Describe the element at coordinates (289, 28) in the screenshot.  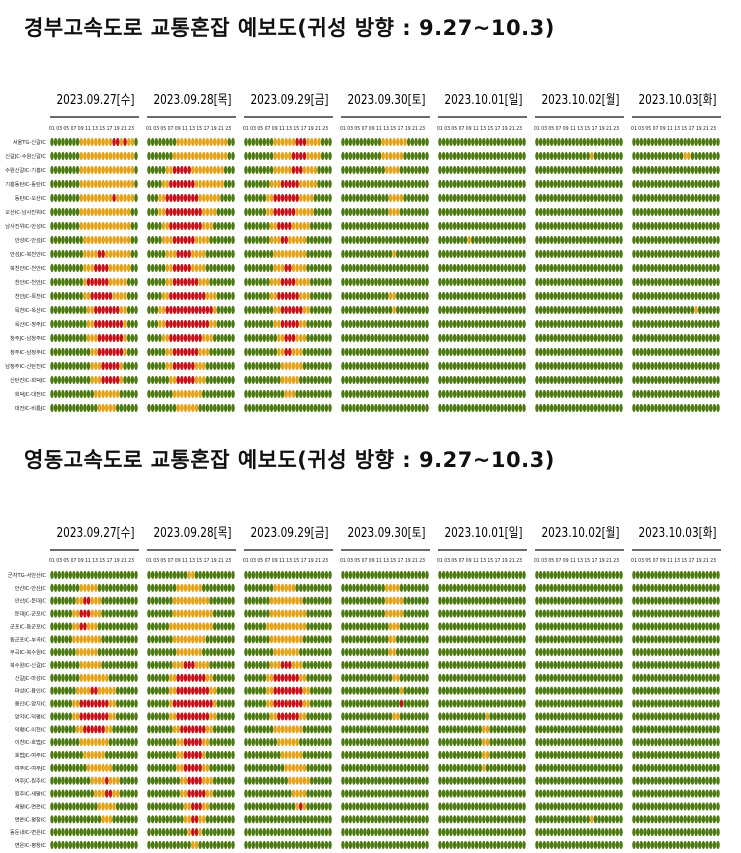
I see `gyeongbu-chart-title: 경부고속도로 교통혼잡 예보도(귀성 방향 : 9.27~10.3)` at that location.